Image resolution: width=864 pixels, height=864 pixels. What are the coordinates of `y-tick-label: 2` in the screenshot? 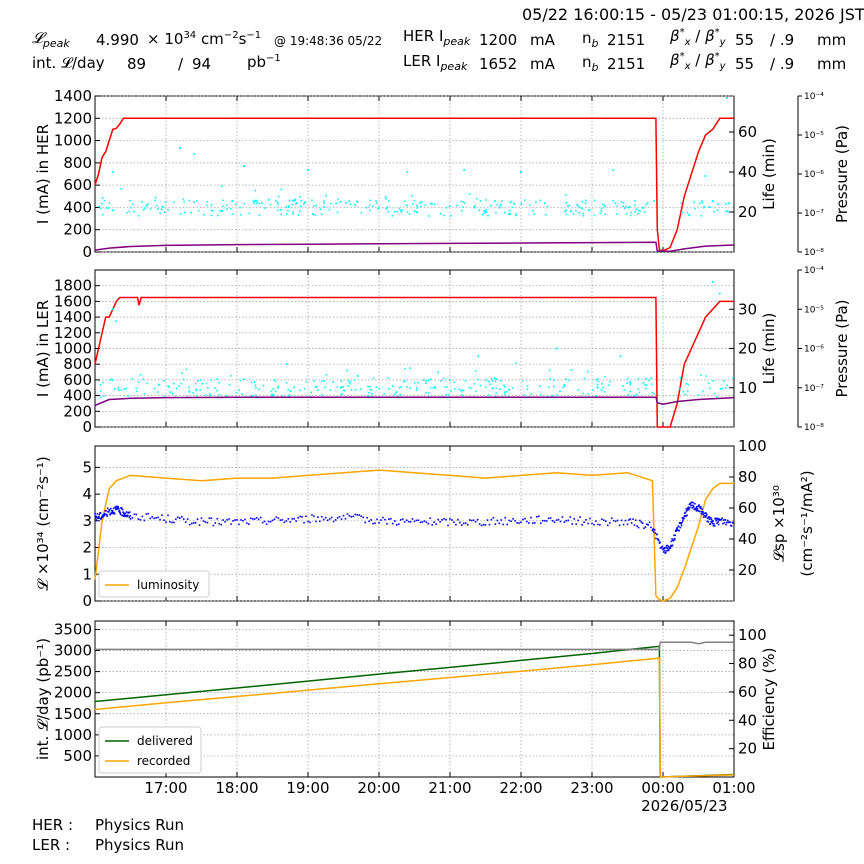 It's located at (87, 548).